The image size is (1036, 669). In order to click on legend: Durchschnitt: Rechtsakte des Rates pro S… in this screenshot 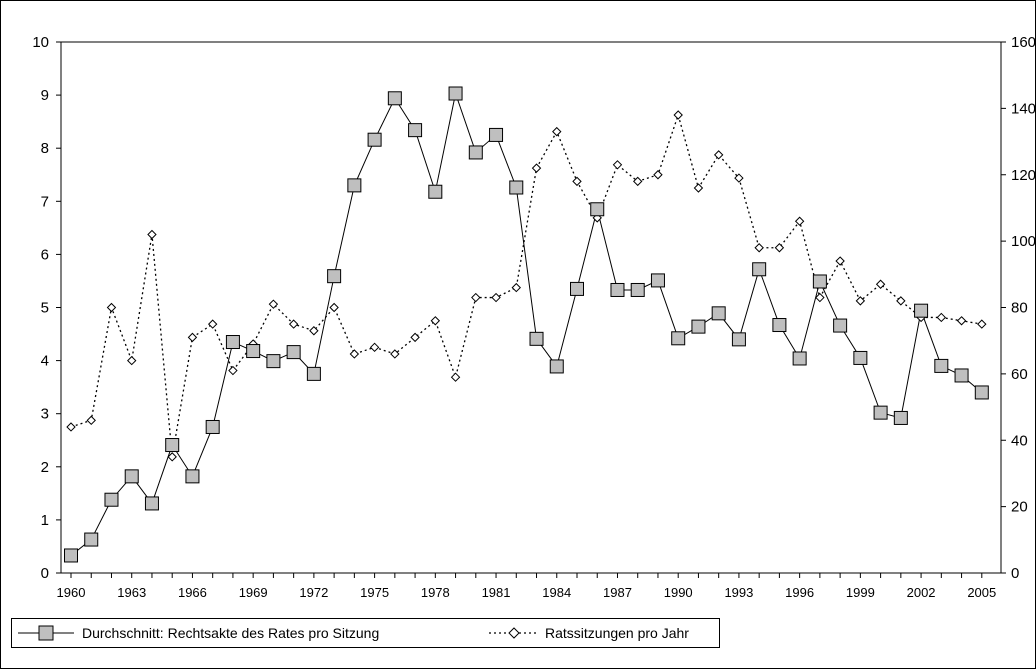, I will do `click(365, 633)`.